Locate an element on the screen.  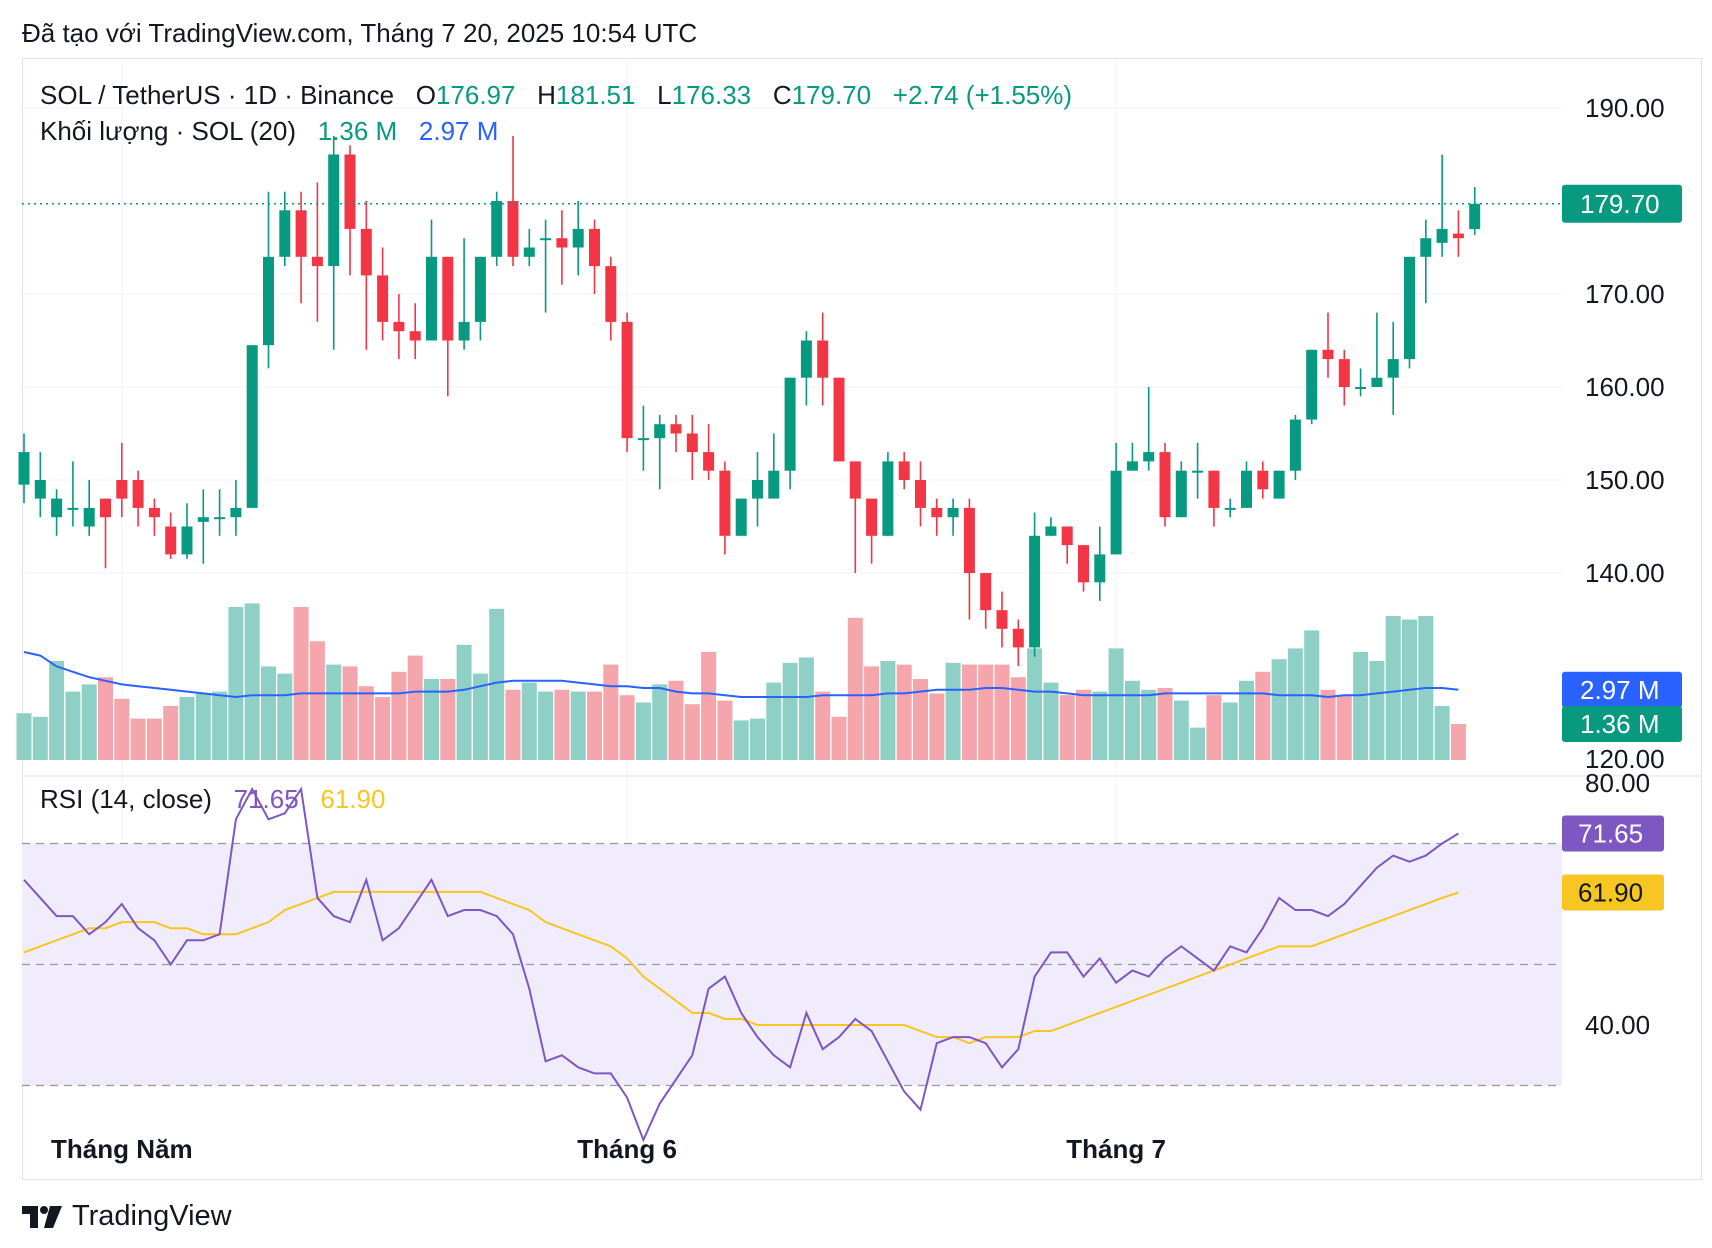
volume-legend: Khối lượng · SOL (20) 1.36 M 2.97 M is located at coordinates (269, 131).